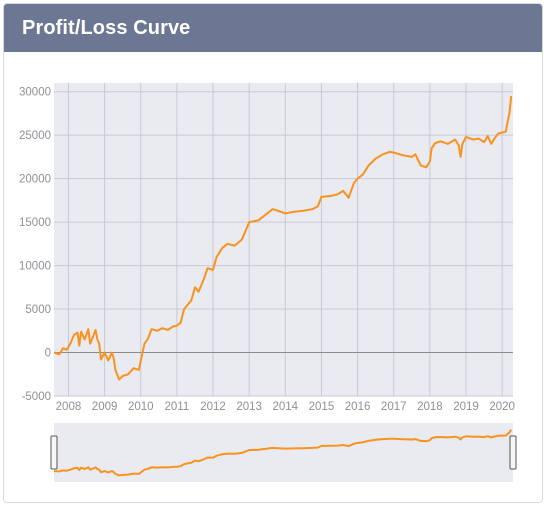 The height and width of the screenshot is (507, 548). What do you see at coordinates (466, 407) in the screenshot?
I see `x-tick-label: 2019` at bounding box center [466, 407].